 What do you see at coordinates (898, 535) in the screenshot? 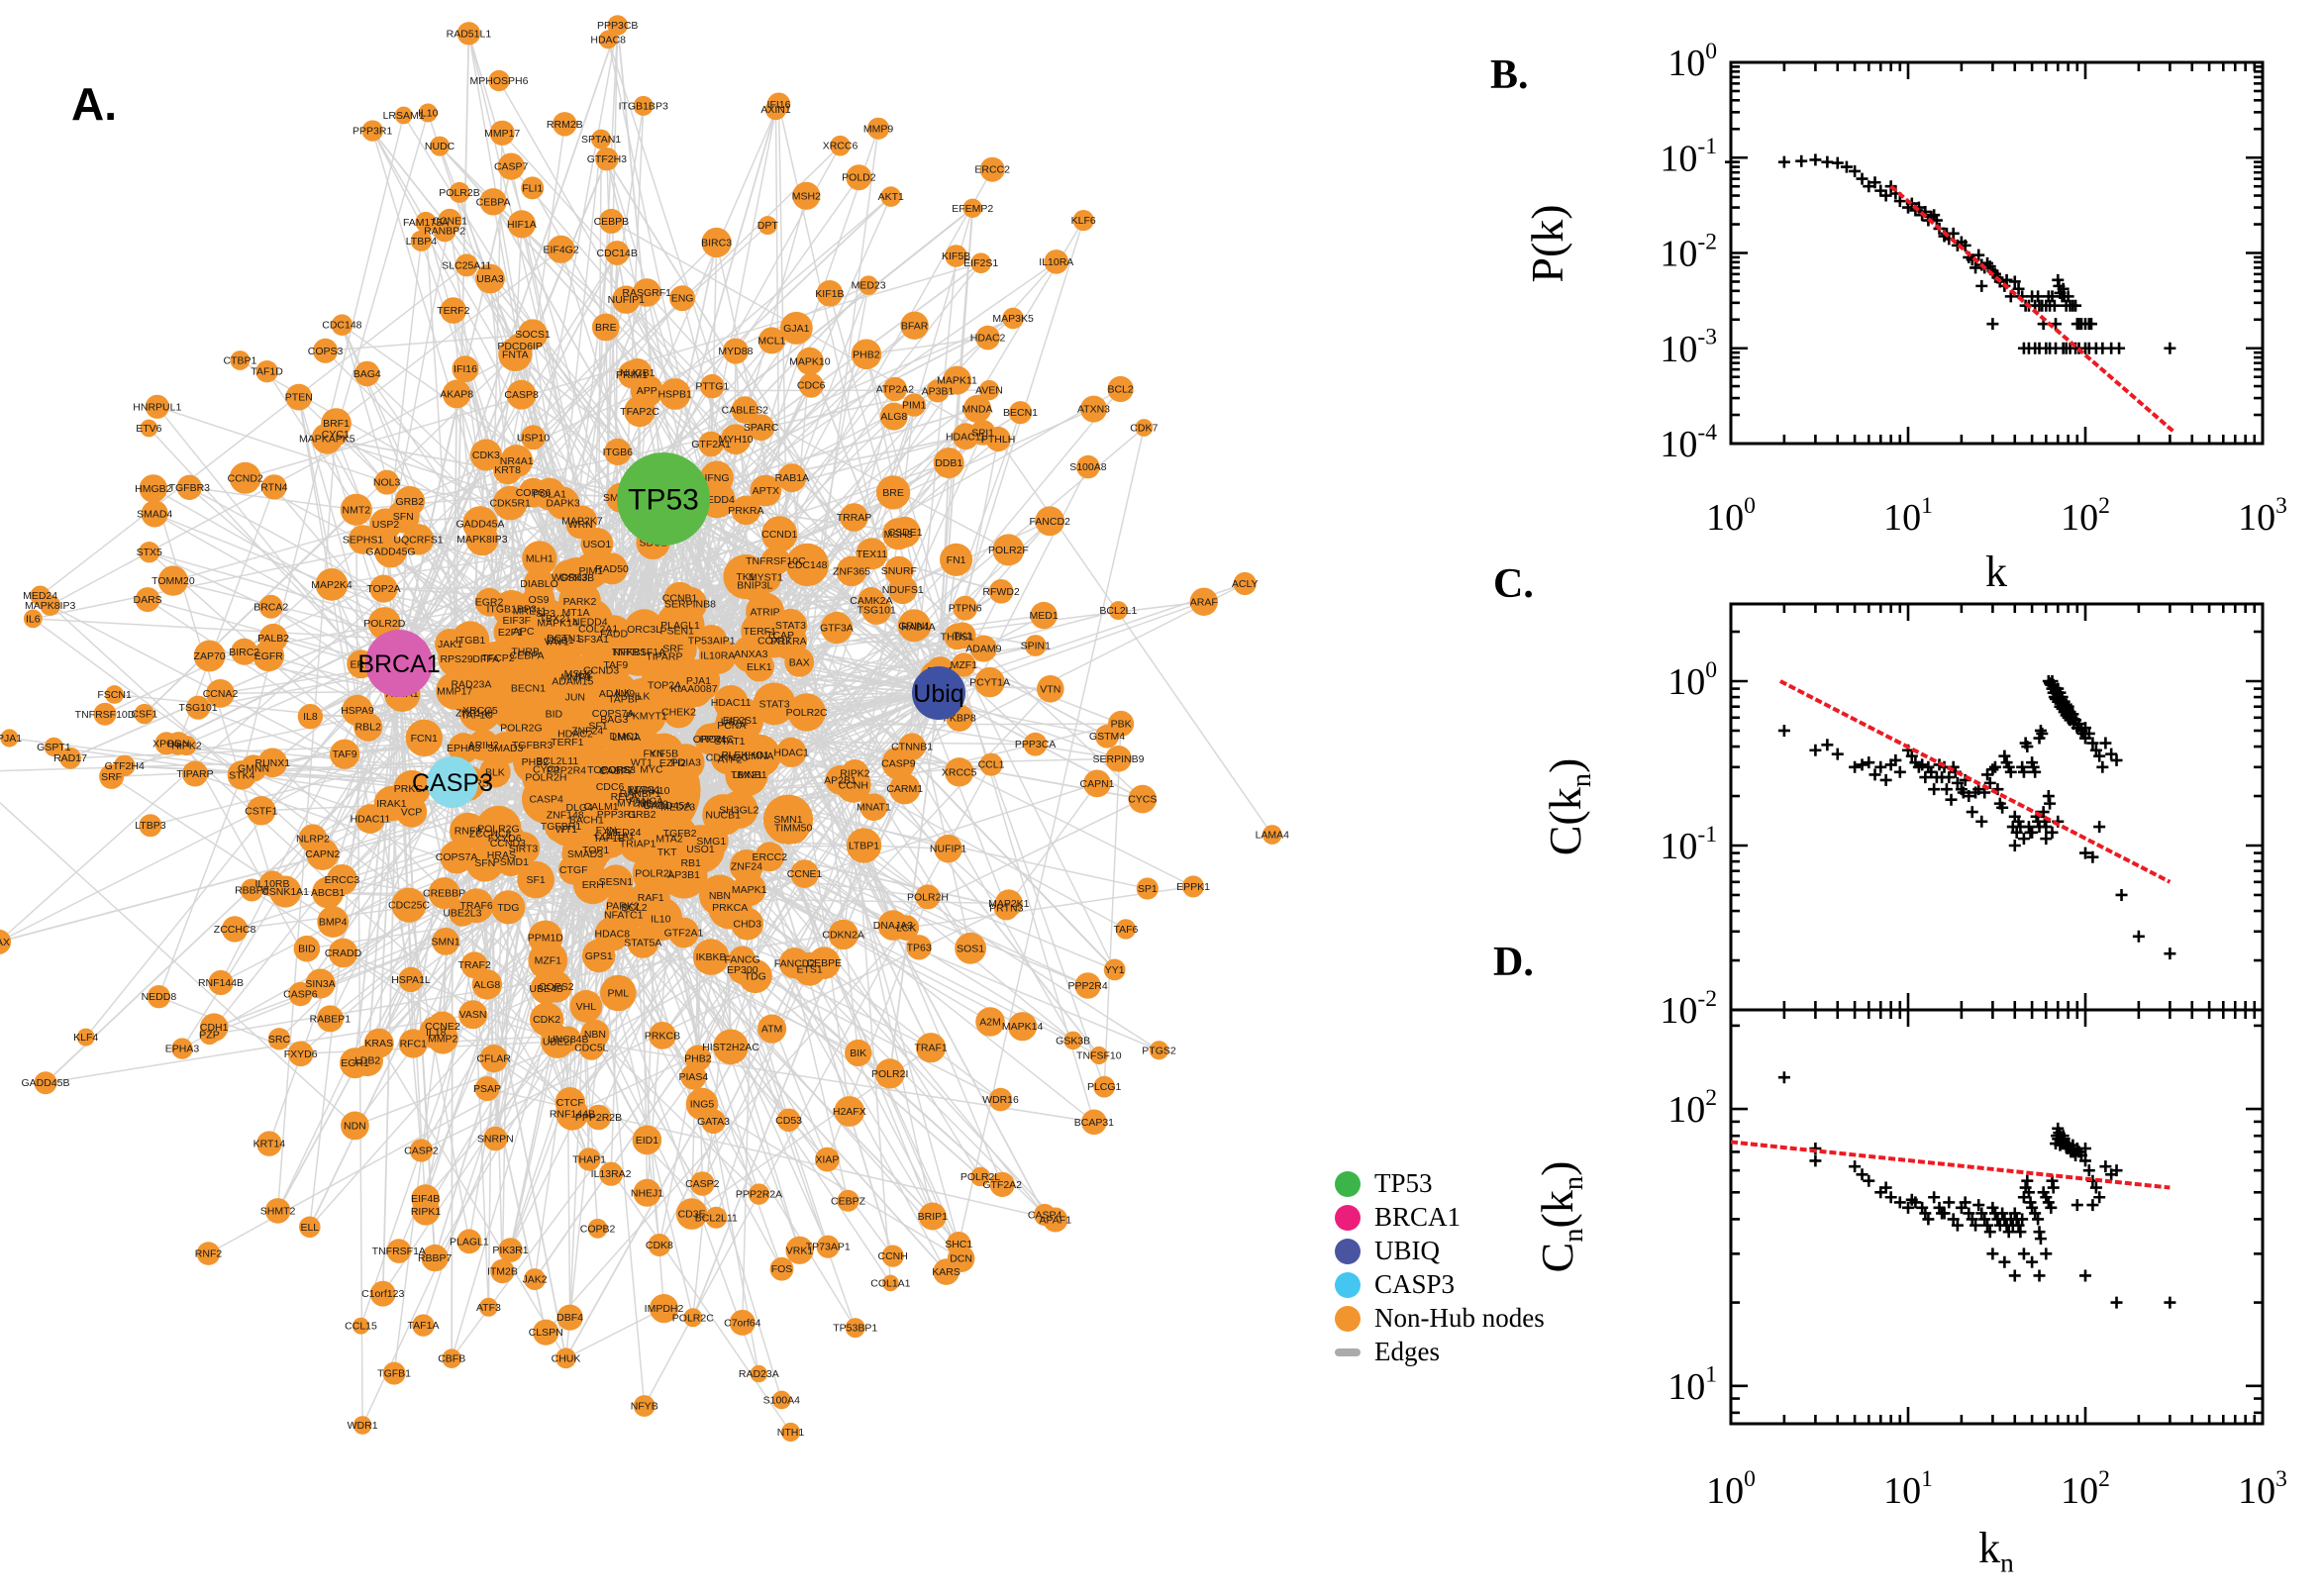
I see `network-node-label: MSH3` at bounding box center [898, 535].